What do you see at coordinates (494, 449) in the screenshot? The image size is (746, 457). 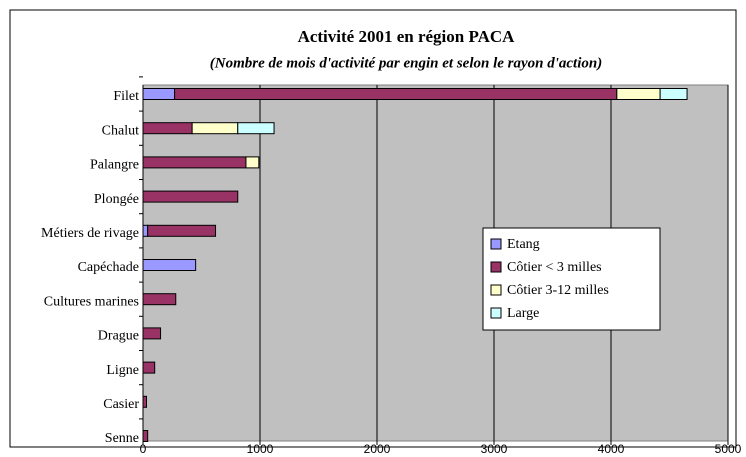 I see `x-tick-label: 3000` at bounding box center [494, 449].